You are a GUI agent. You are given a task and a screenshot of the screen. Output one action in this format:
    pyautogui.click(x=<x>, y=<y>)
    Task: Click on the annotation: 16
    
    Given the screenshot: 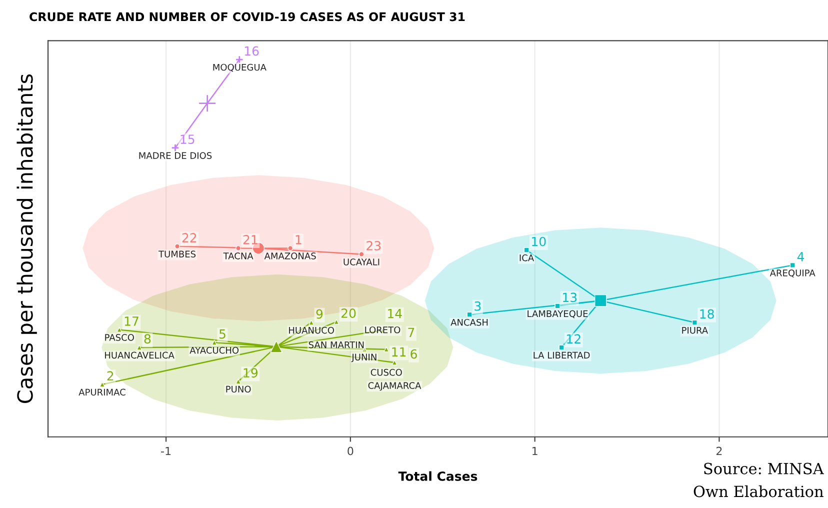 What is the action you would take?
    pyautogui.click(x=251, y=51)
    